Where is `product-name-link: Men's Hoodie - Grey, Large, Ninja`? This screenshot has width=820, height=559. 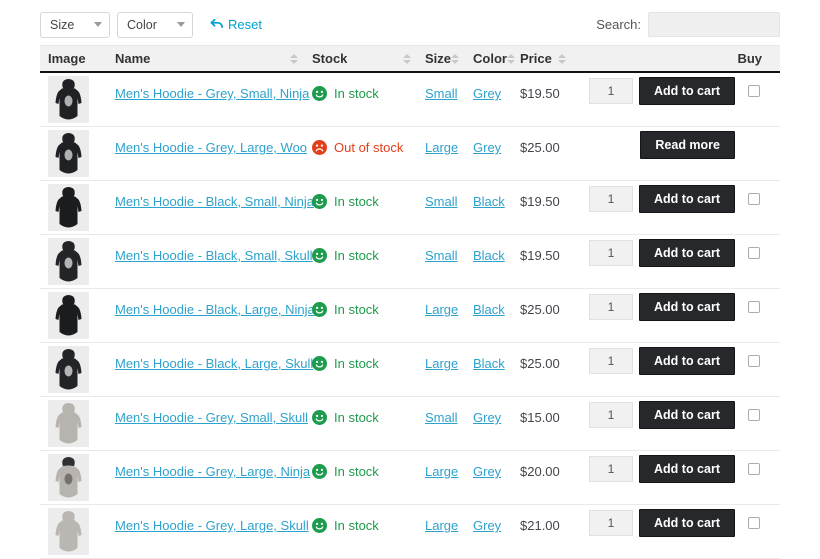 product-name-link: Men's Hoodie - Grey, Large, Ninja is located at coordinates (213, 471).